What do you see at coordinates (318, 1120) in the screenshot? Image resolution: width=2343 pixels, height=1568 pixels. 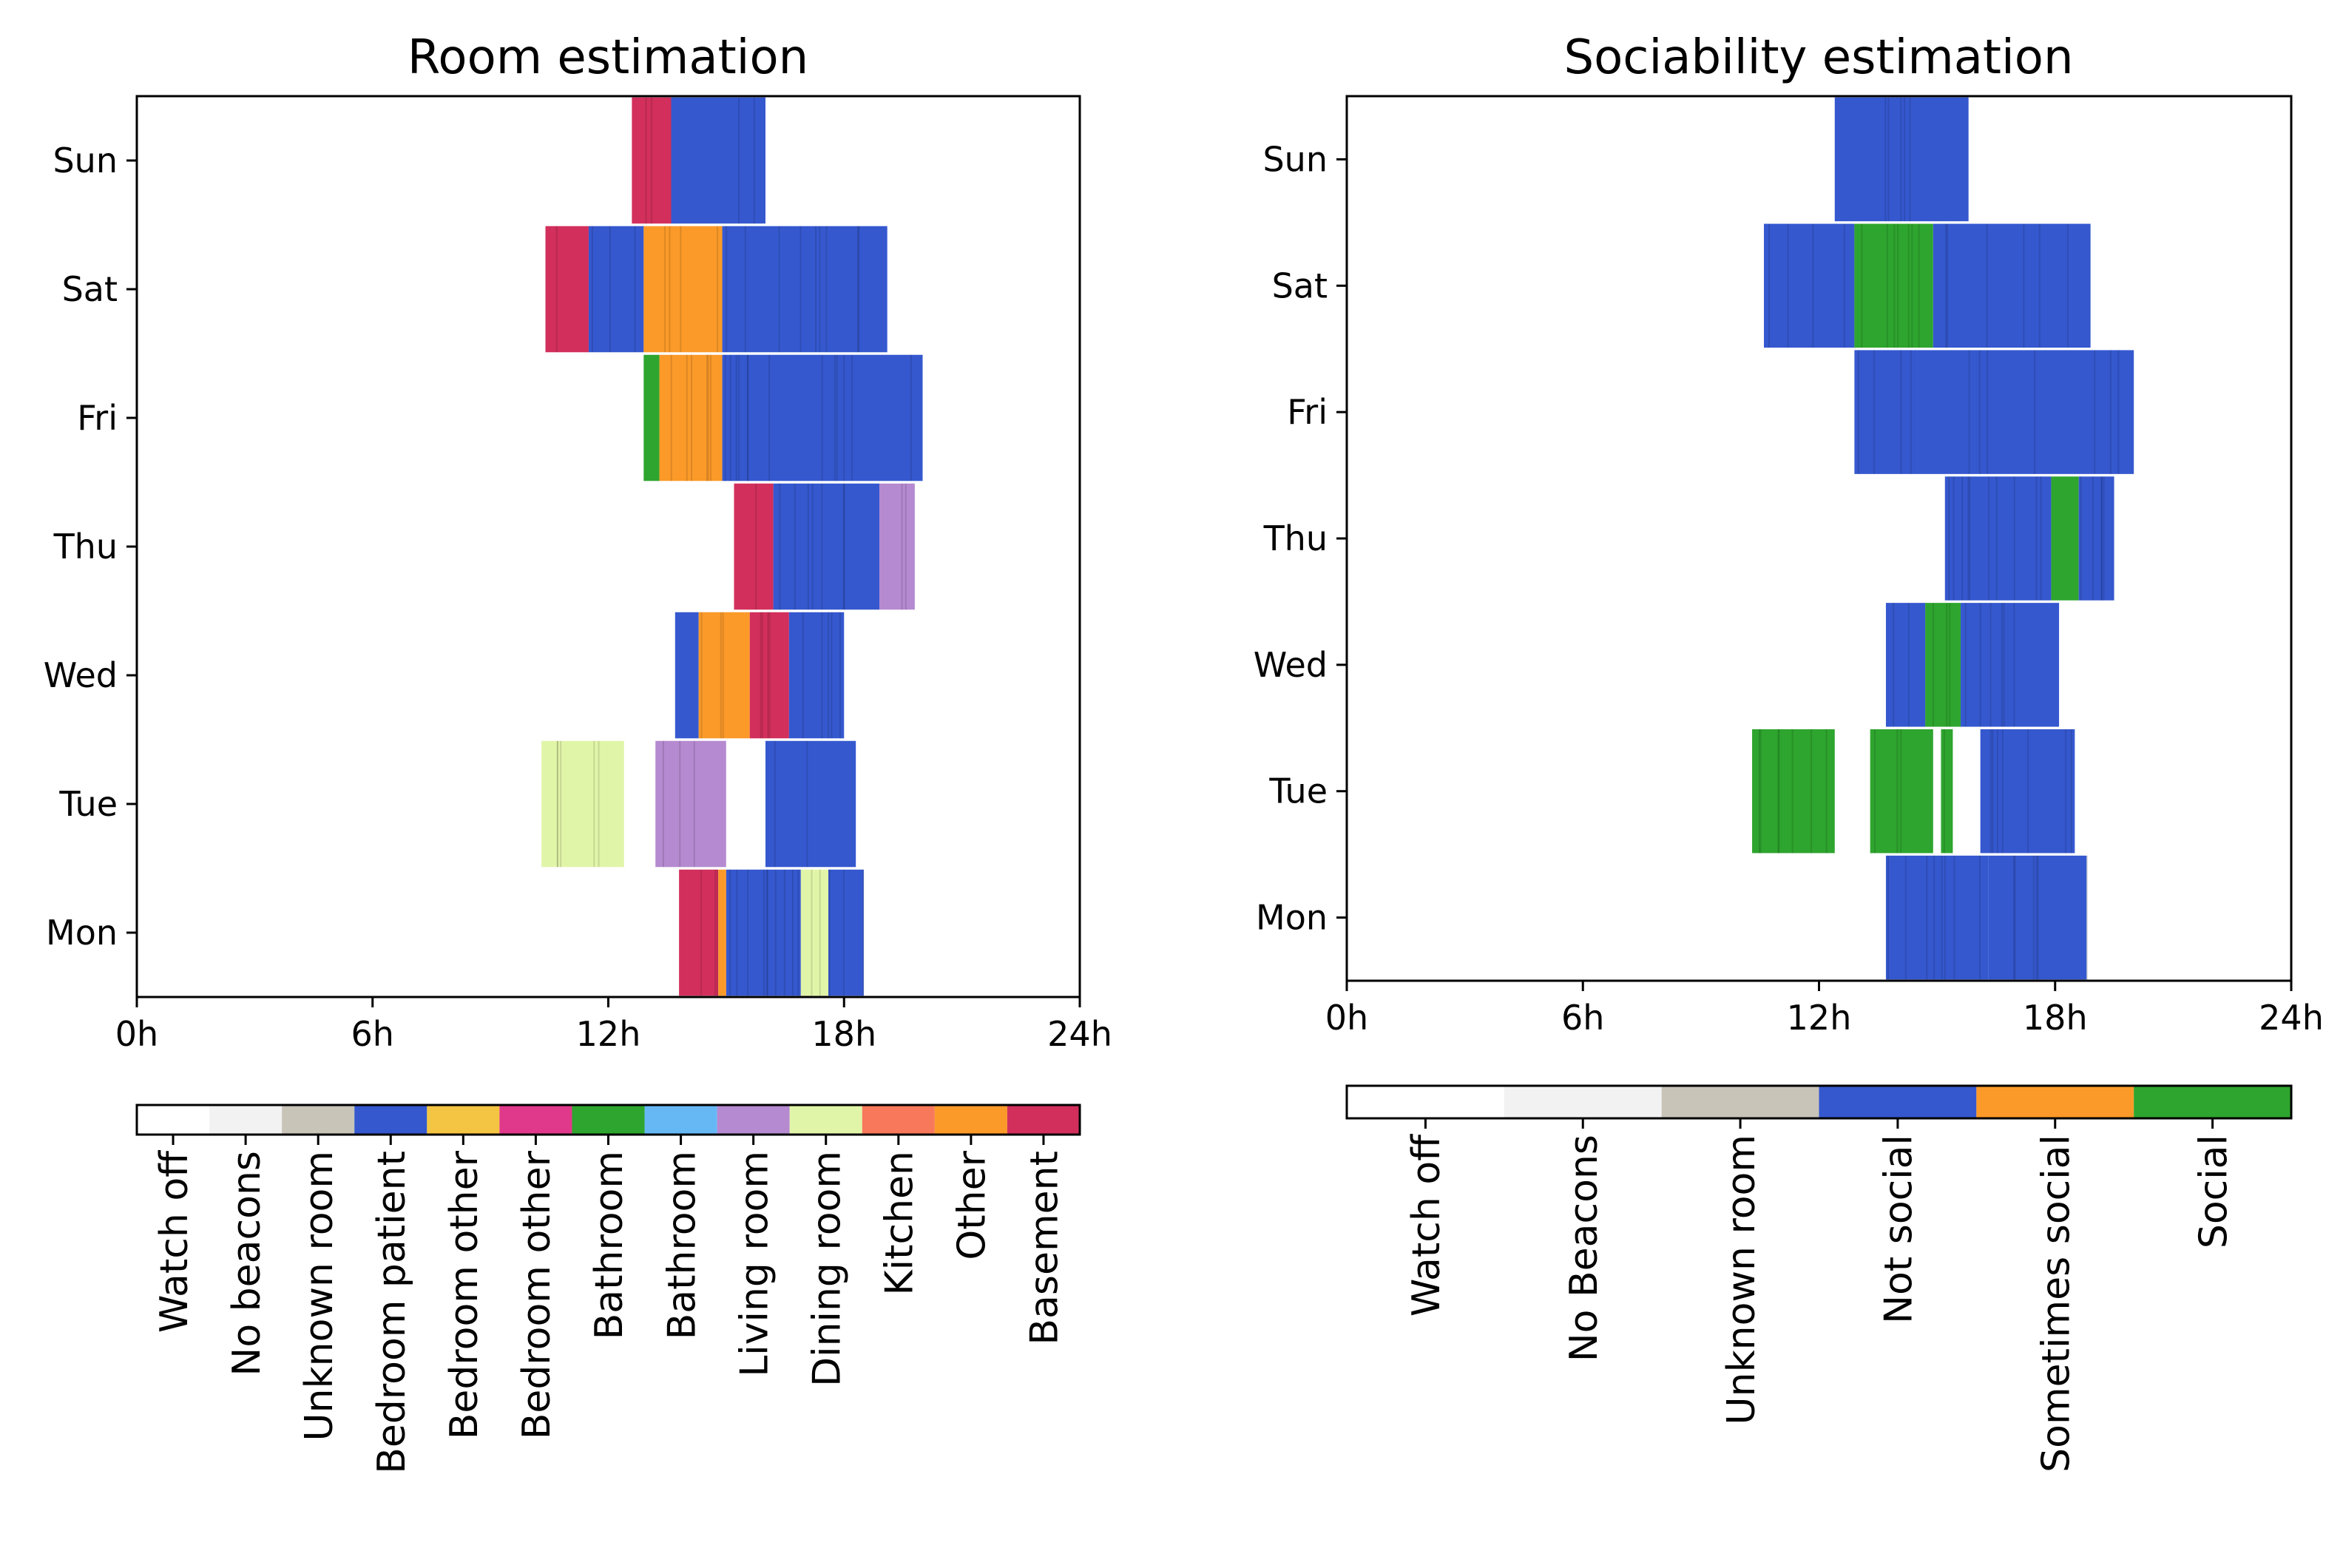 I see `room-legend-swatch-unknown-room` at bounding box center [318, 1120].